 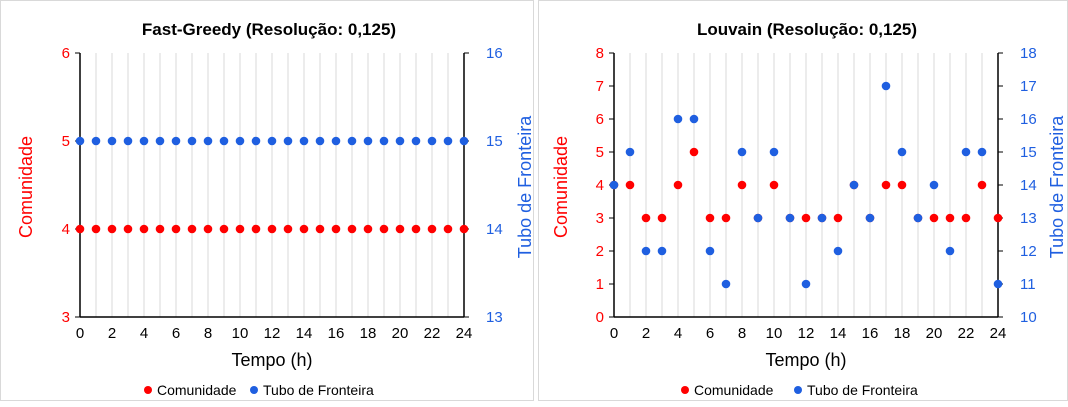 I want to click on x-tick-label: 24, so click(x=464, y=333).